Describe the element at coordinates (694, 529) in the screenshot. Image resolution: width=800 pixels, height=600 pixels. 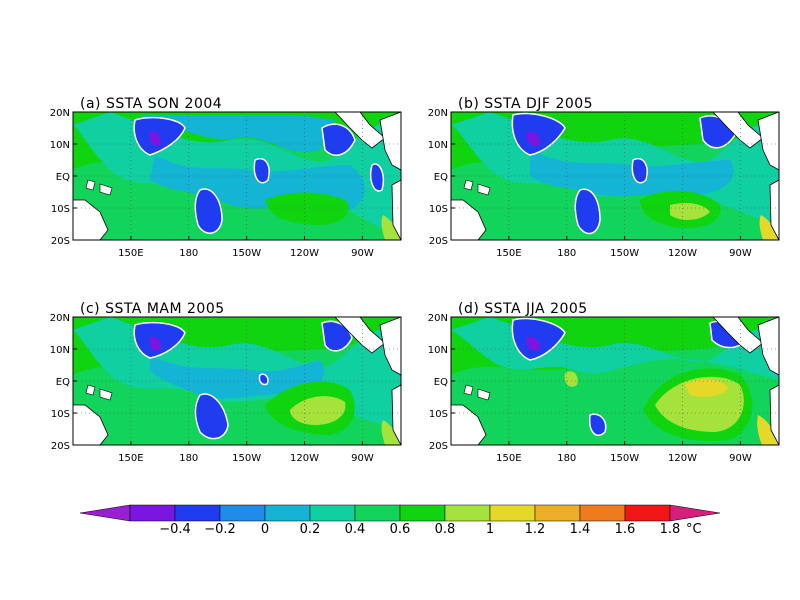
I see `colorbar-unit: °C` at that location.